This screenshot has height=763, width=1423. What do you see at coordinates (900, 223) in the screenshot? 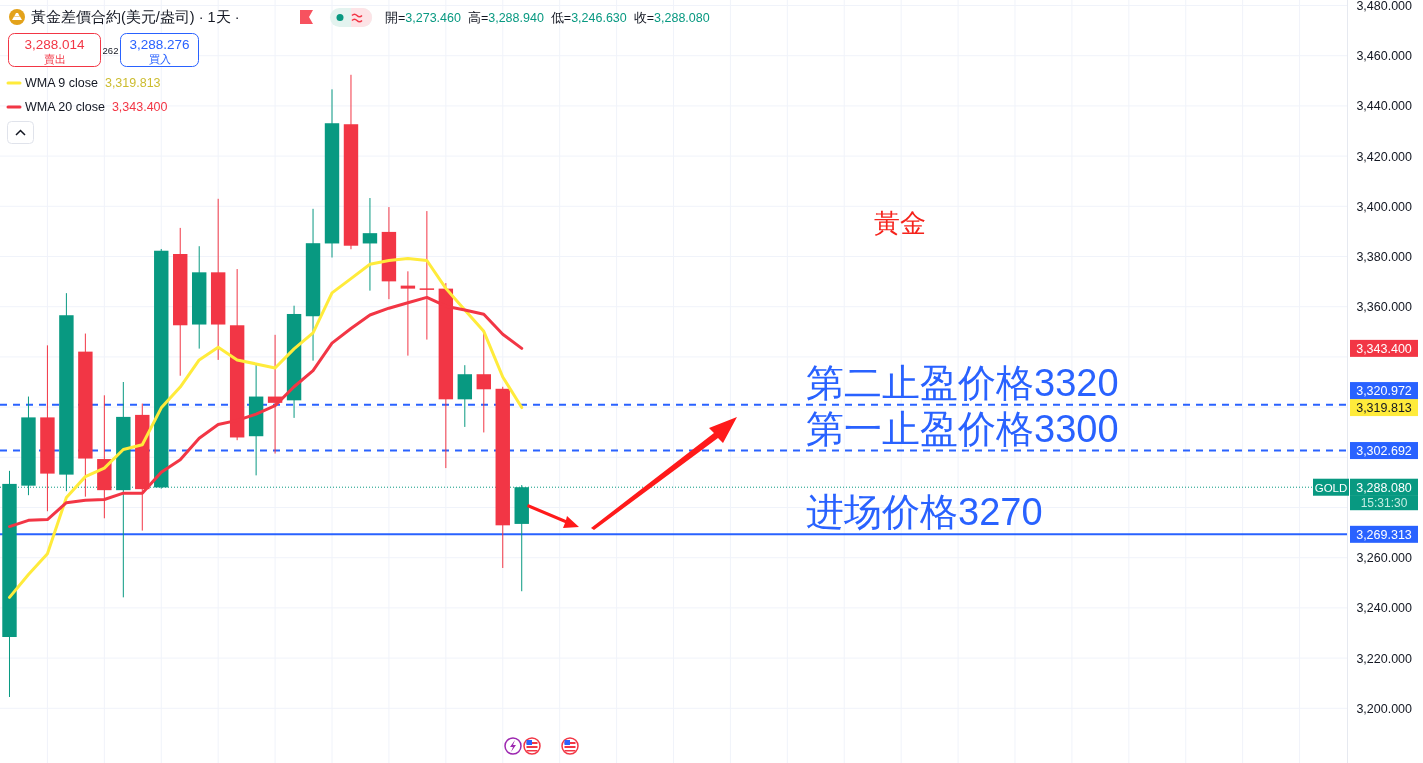
I see `annotation: 黃金` at bounding box center [900, 223].